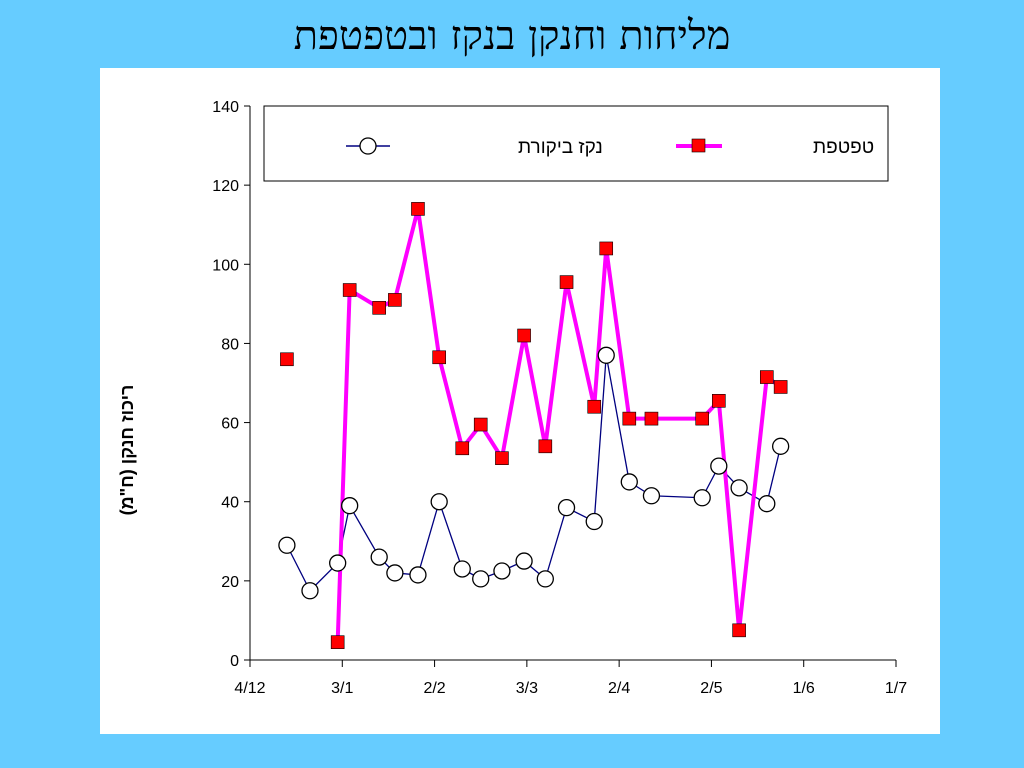 The height and width of the screenshot is (768, 1024). What do you see at coordinates (434, 688) in the screenshot?
I see `x-tick-label: 2/2` at bounding box center [434, 688].